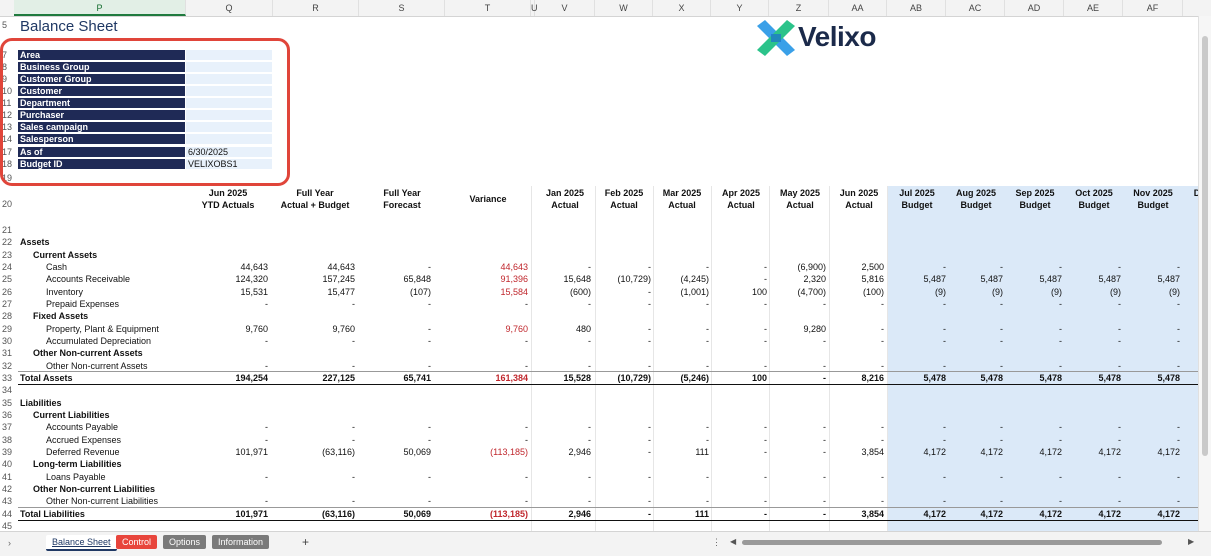  What do you see at coordinates (694, 292) in the screenshot?
I see `value-cell: (1,001)` at bounding box center [694, 292].